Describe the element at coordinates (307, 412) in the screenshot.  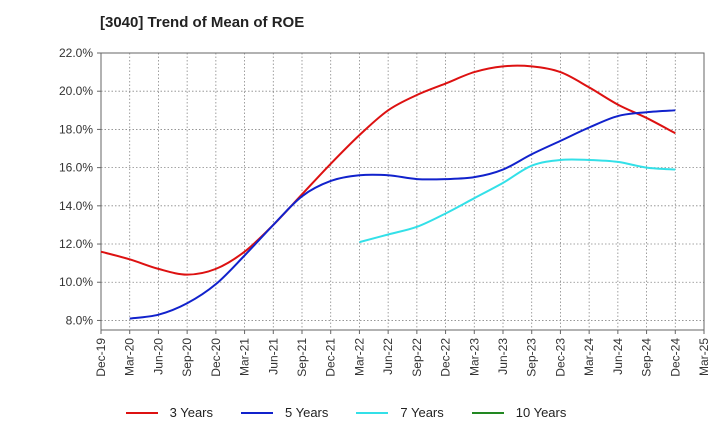
I see `legend-label: 5 Years` at that location.